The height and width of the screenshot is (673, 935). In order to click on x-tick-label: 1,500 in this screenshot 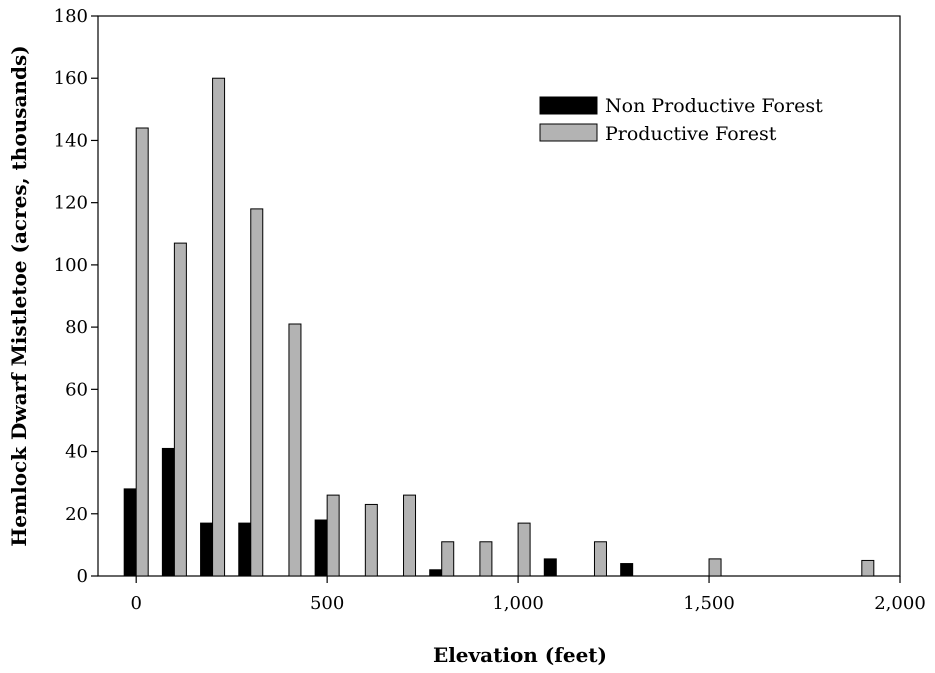, I will do `click(709, 603)`.